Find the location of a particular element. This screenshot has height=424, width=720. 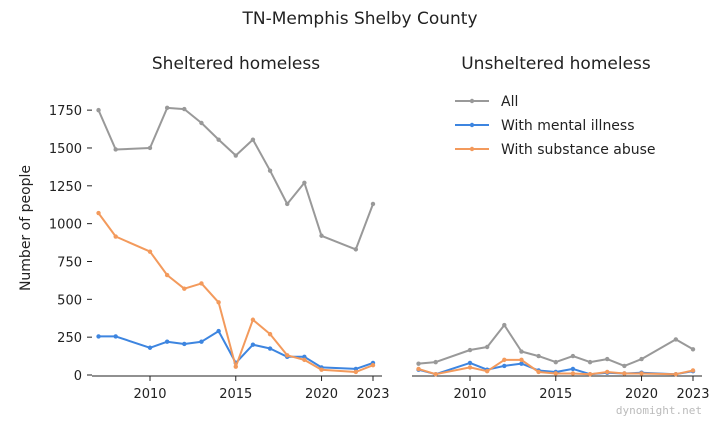

data-point-sheltered-homeless-with-substance-abuse-2008 is located at coordinates (115, 236).